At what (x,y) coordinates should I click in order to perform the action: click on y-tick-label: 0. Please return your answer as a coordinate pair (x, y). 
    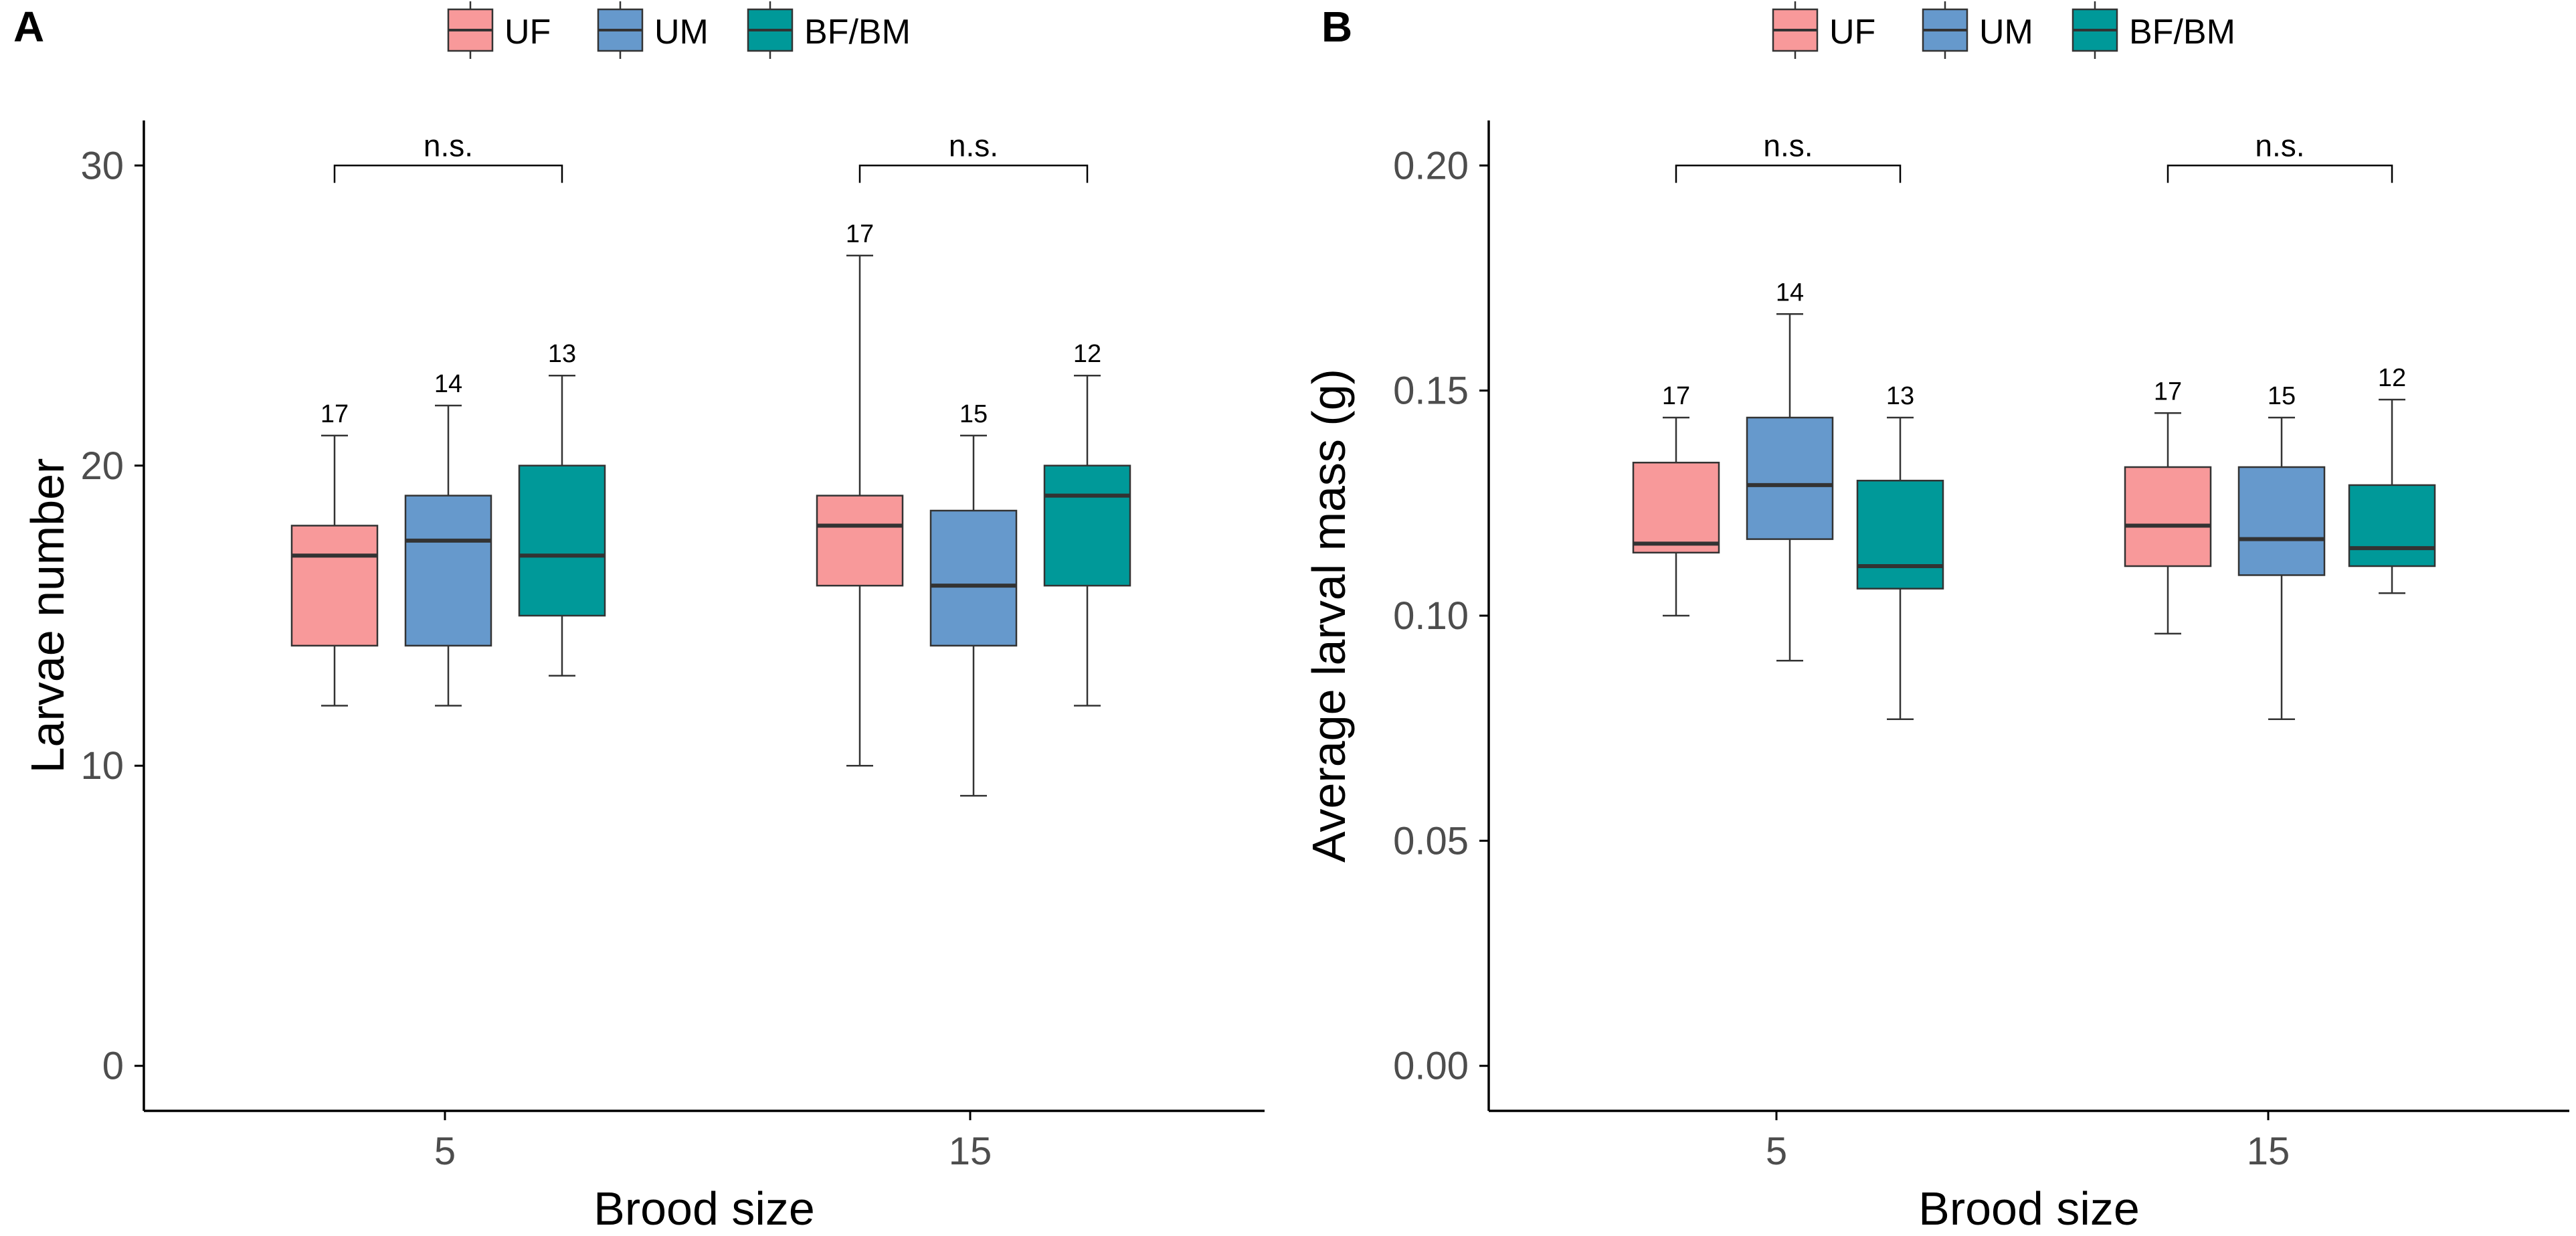
    Looking at the image, I should click on (113, 1066).